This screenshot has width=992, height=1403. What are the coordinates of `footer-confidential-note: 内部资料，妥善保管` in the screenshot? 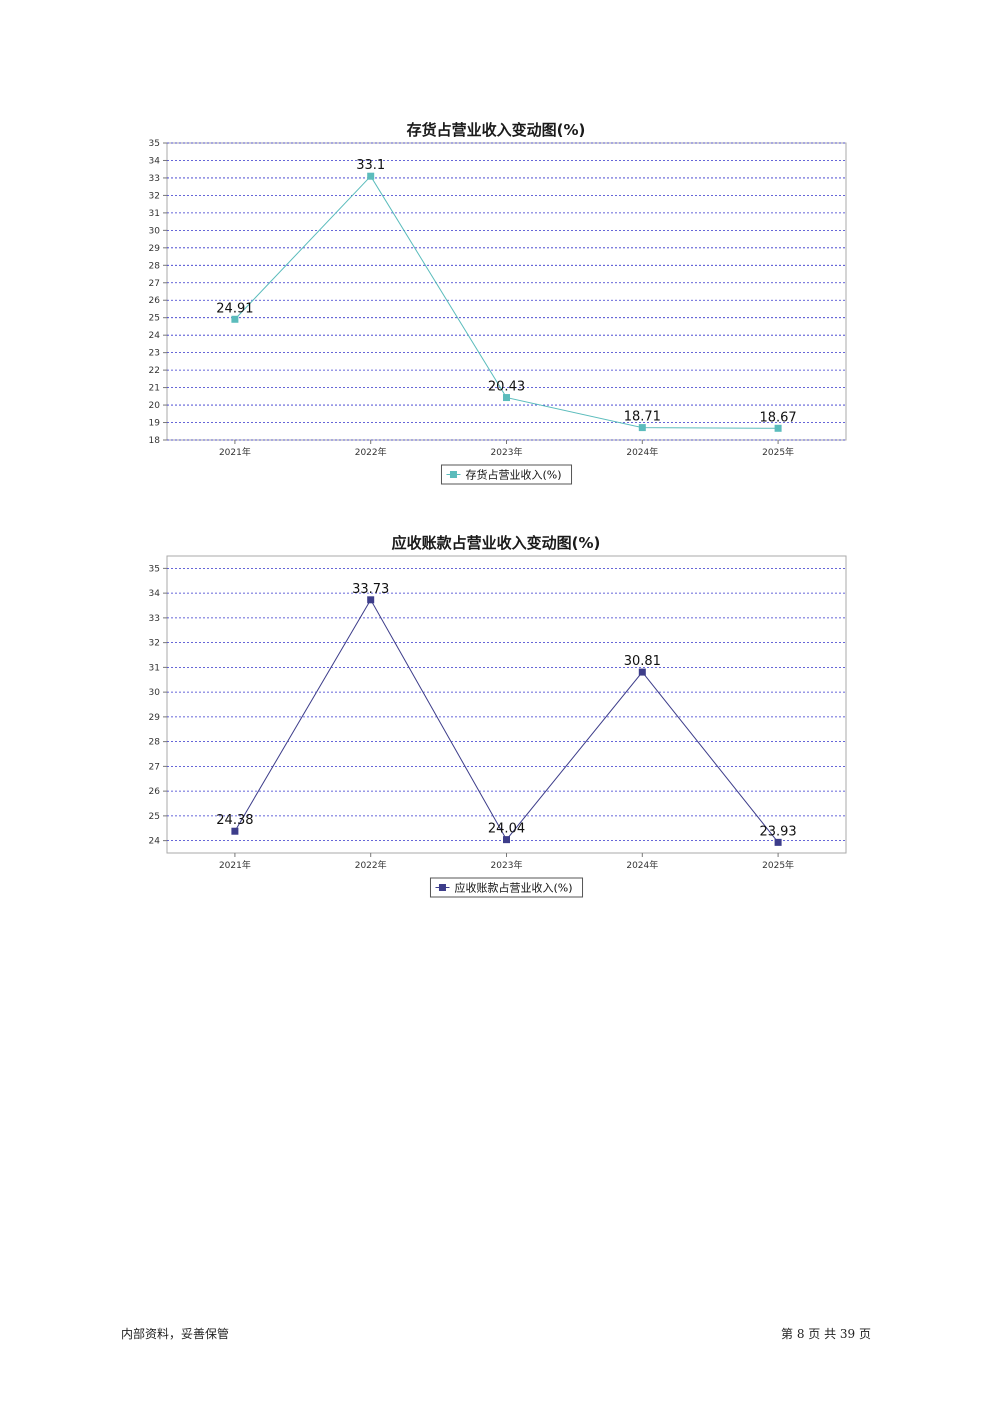 It's located at (175, 1334).